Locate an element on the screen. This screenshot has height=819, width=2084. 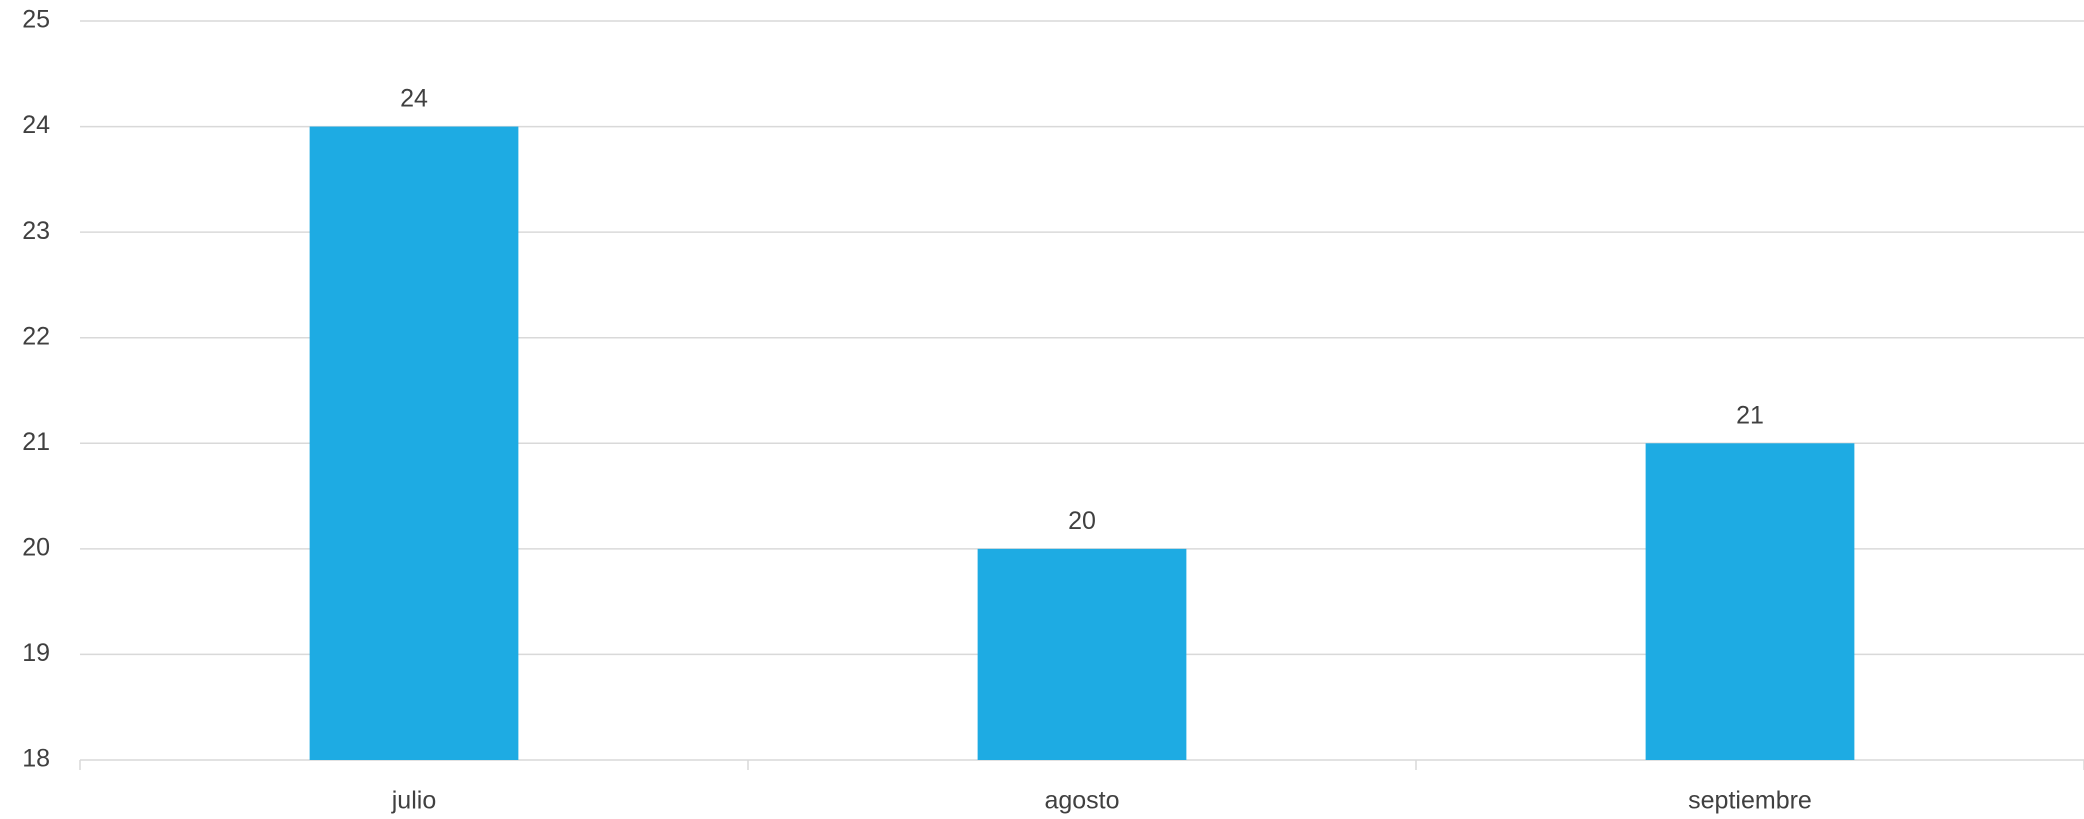
x-axis is located at coordinates (1081, 764).